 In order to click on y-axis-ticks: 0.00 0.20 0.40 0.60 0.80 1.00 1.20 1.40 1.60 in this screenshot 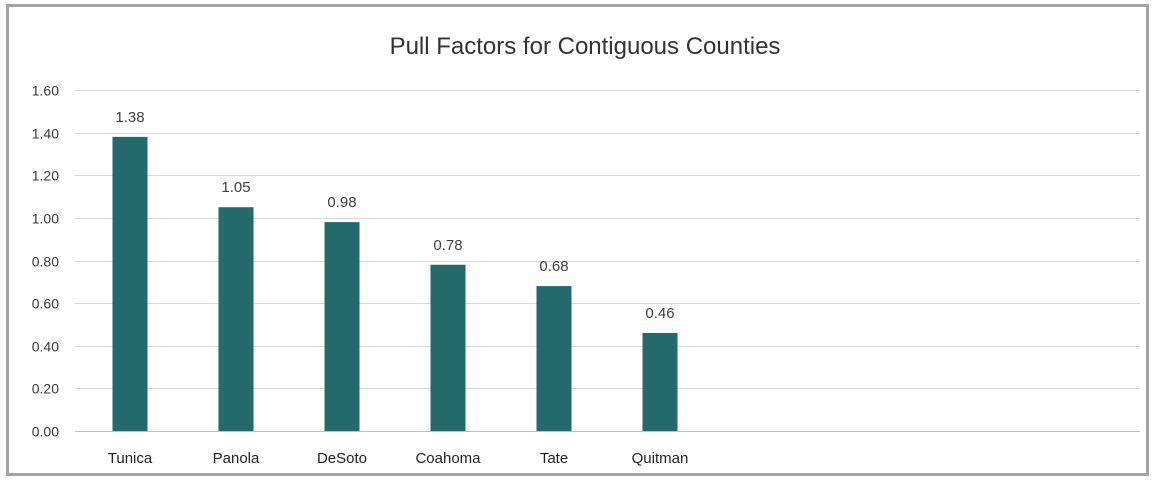, I will do `click(45, 261)`.